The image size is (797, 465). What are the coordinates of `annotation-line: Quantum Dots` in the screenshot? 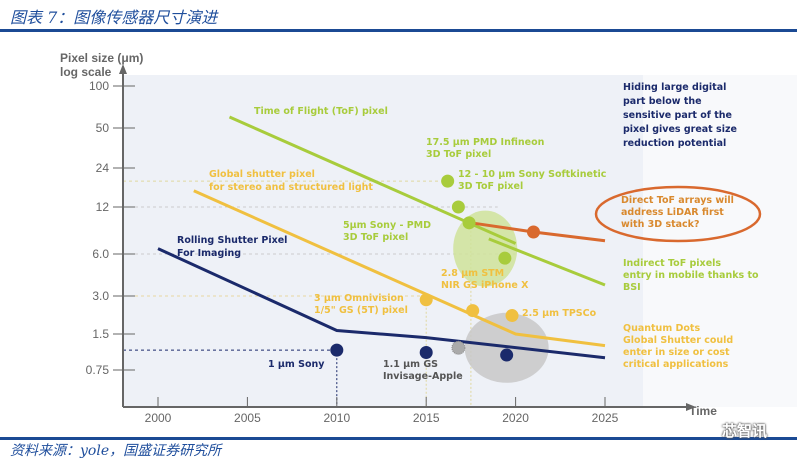 It's located at (661, 328).